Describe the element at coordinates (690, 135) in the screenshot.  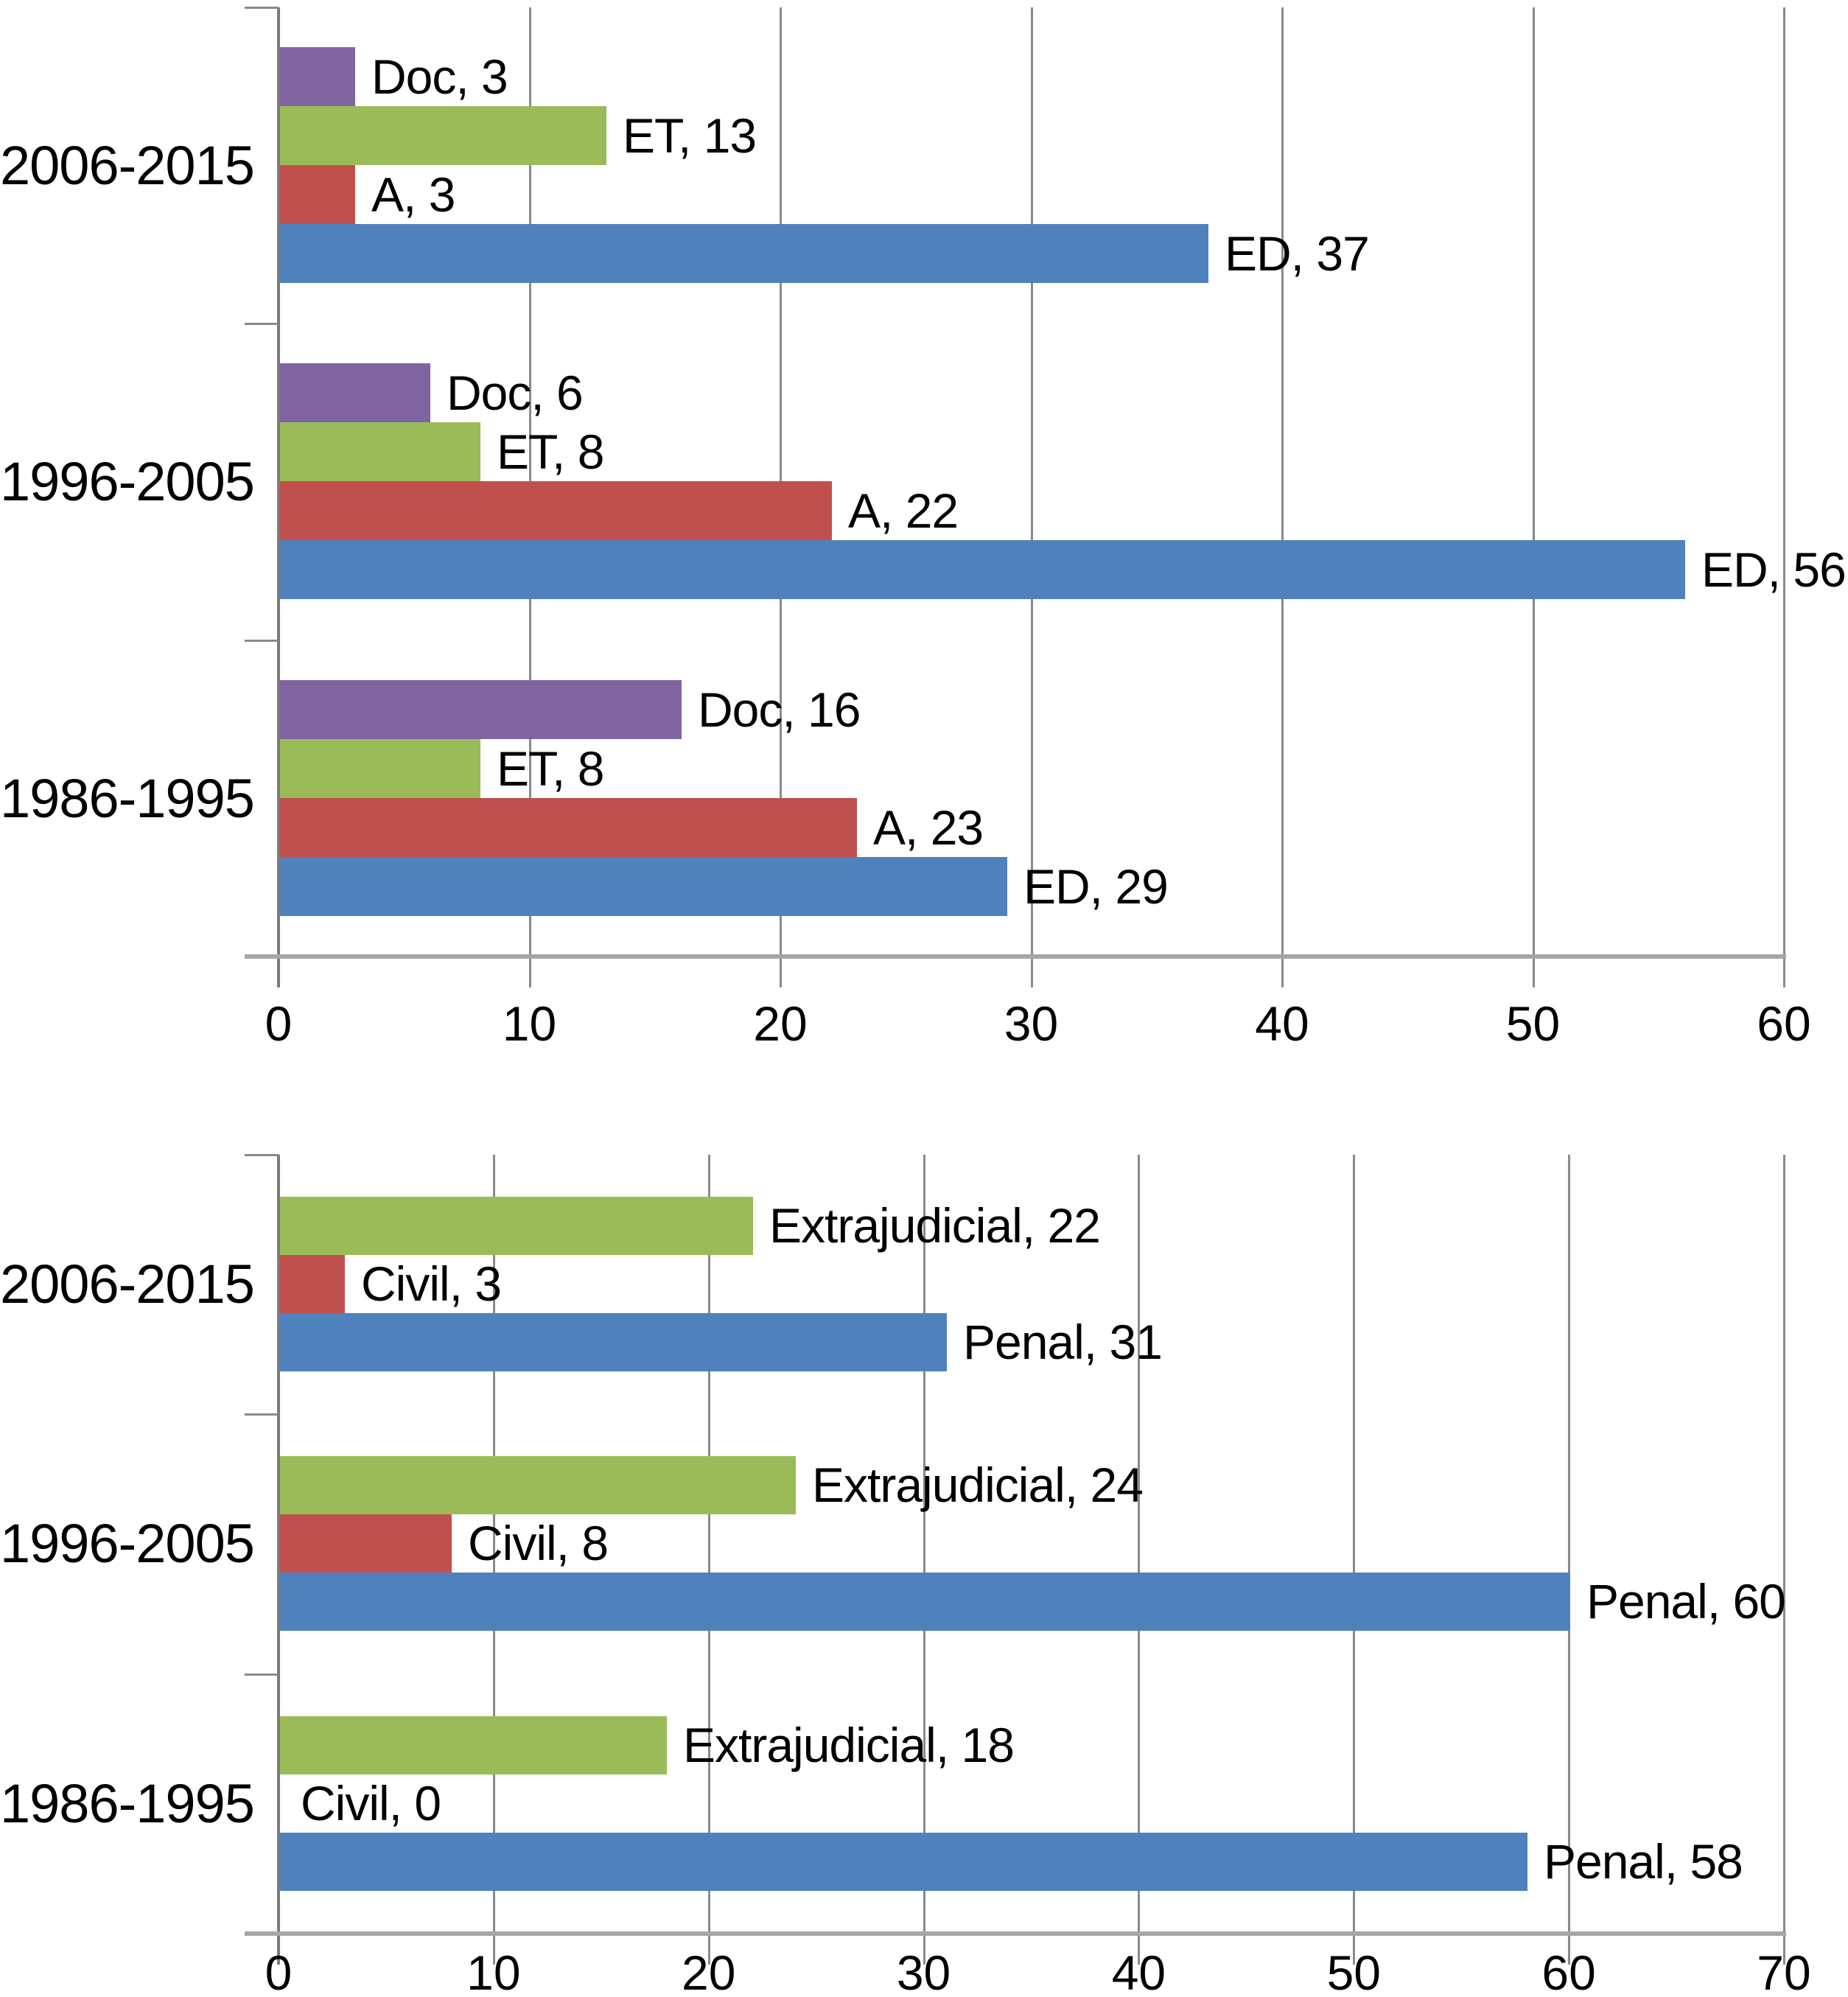
I see `data-label-ET-2006-2015: ET, 13` at that location.